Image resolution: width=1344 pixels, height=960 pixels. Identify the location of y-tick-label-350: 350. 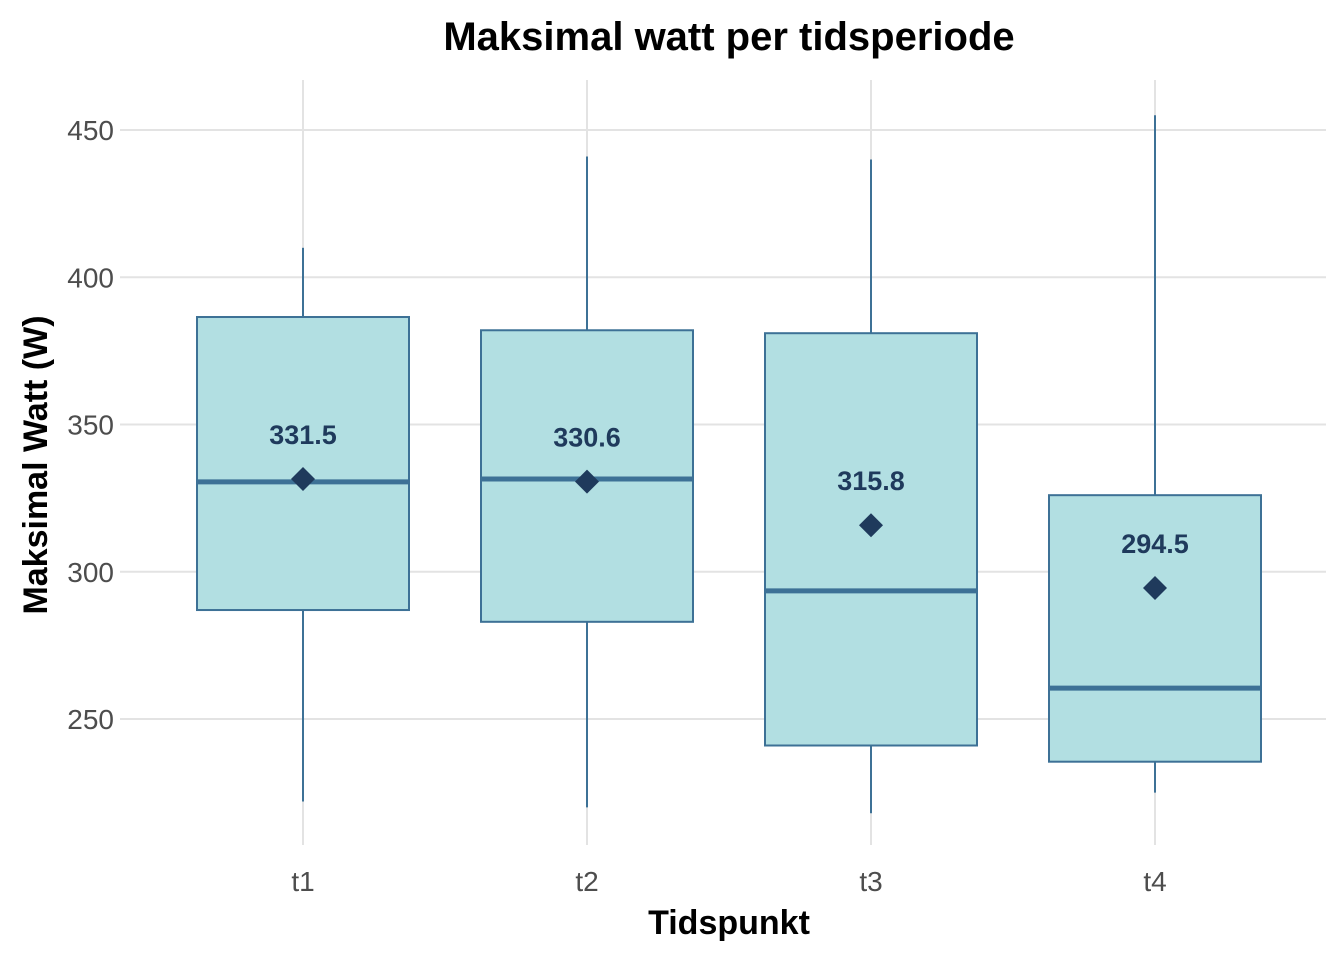
(90, 425).